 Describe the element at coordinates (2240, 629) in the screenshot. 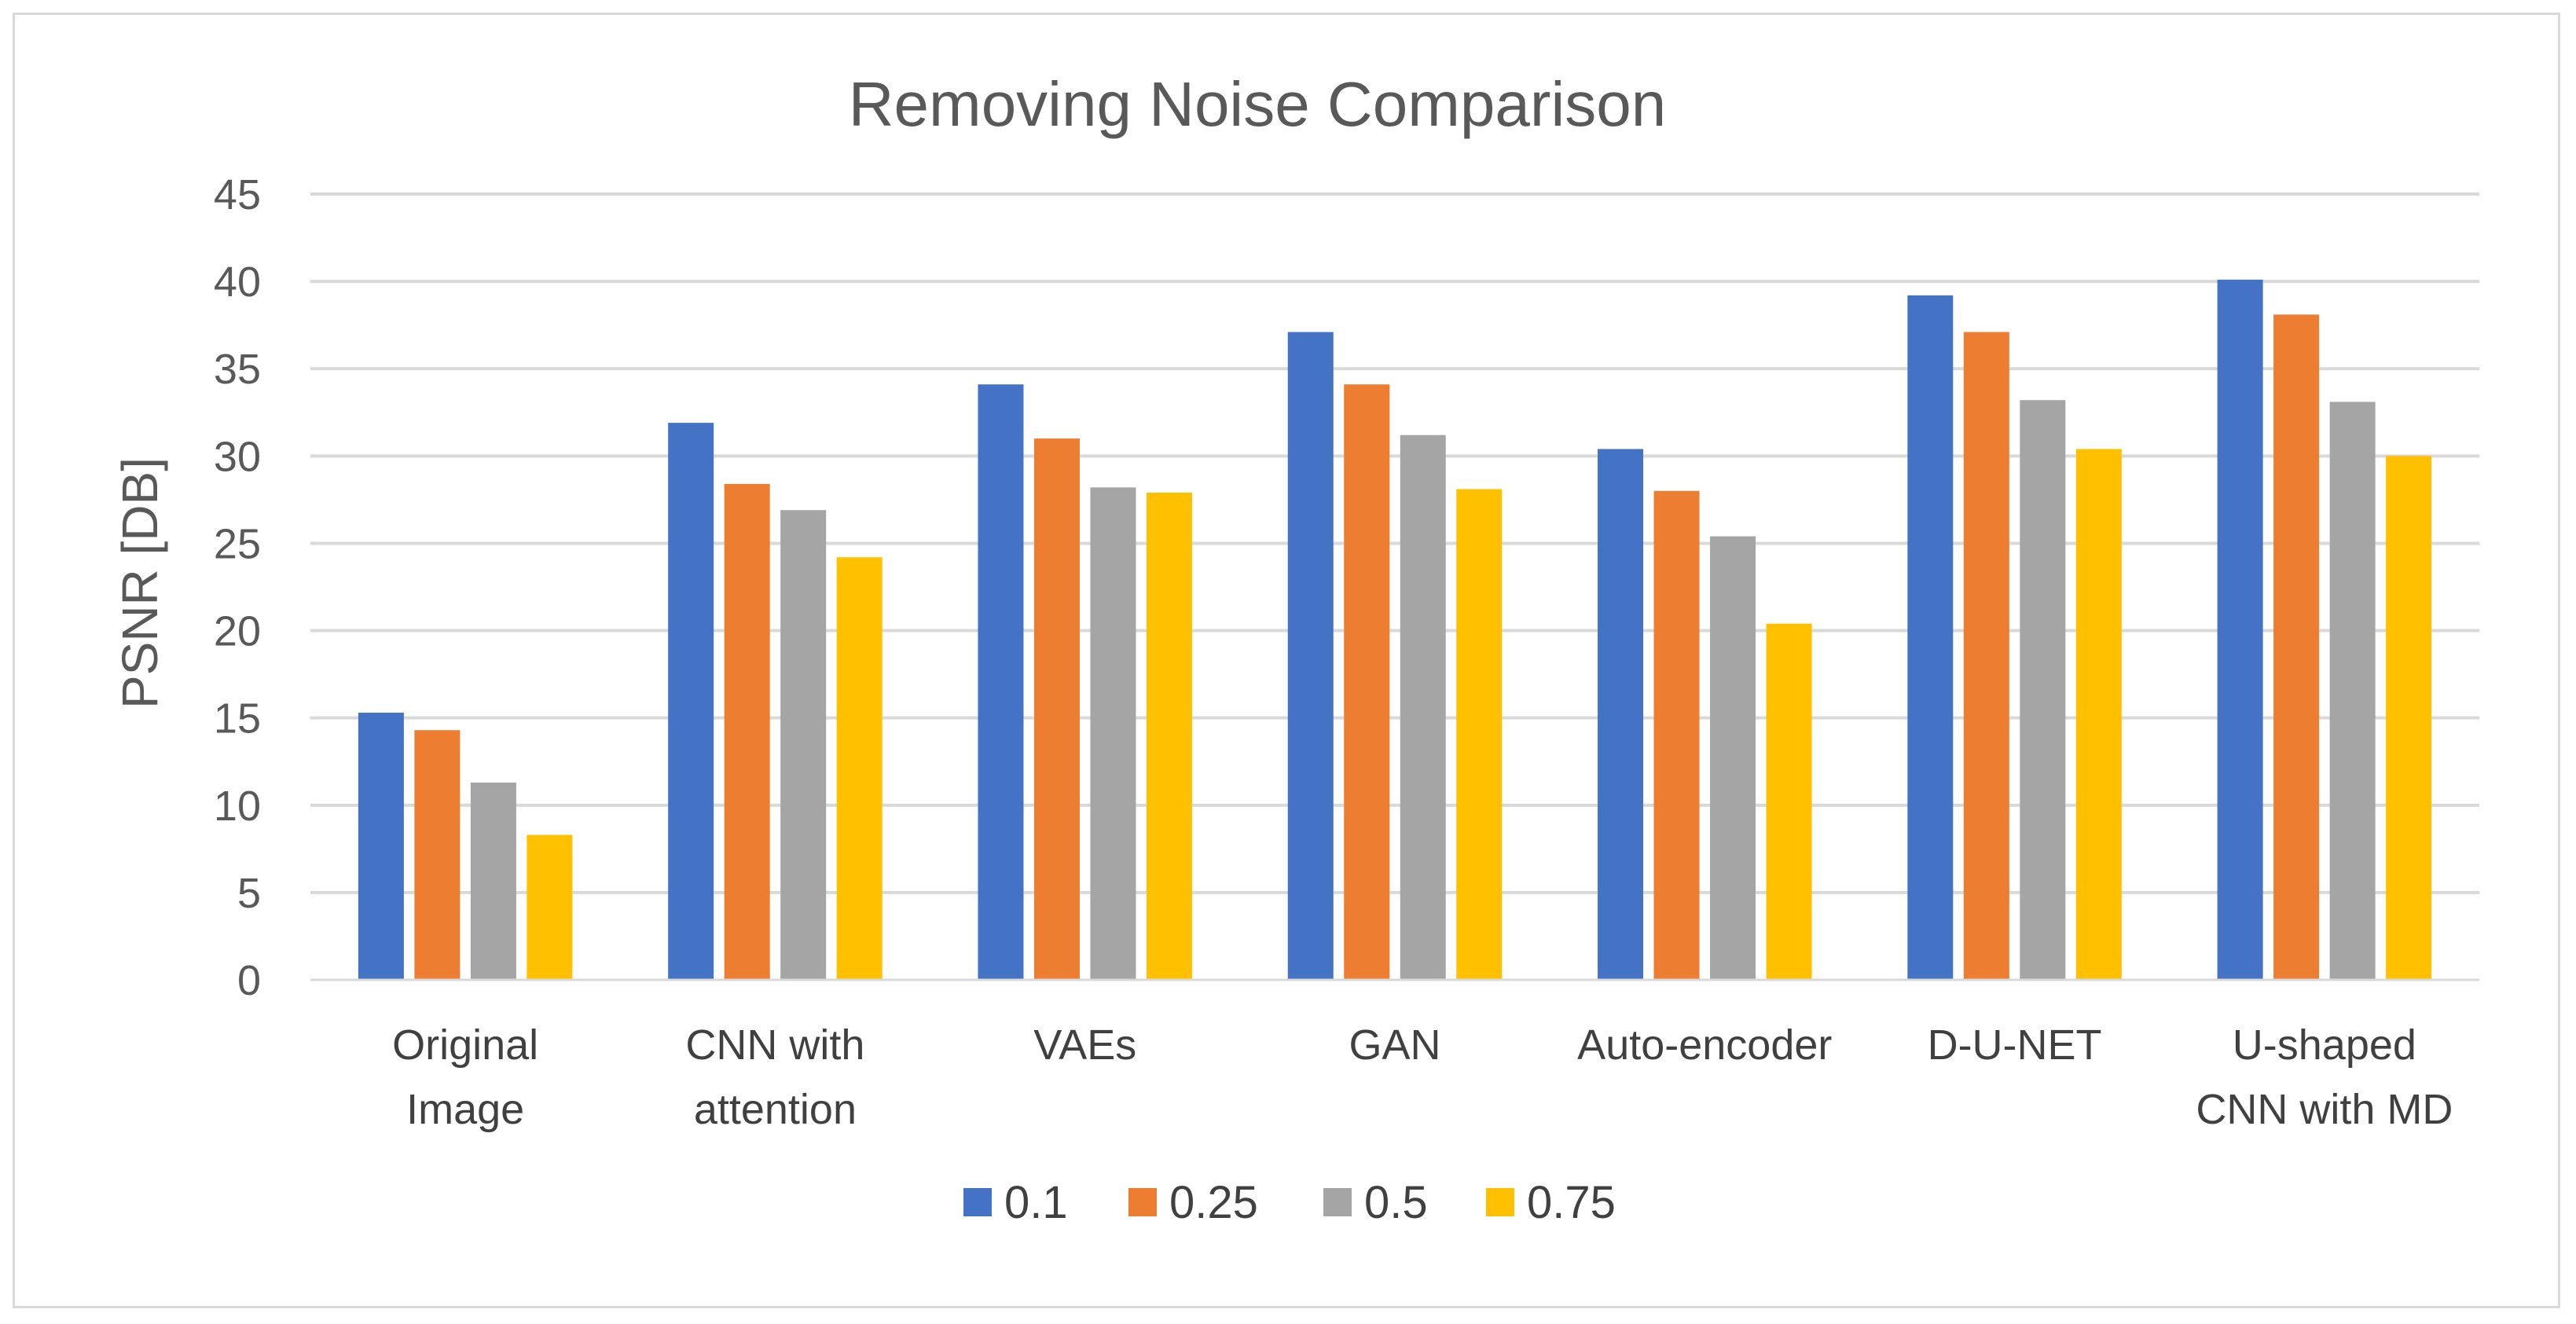

I see `bar-0.1-6` at that location.